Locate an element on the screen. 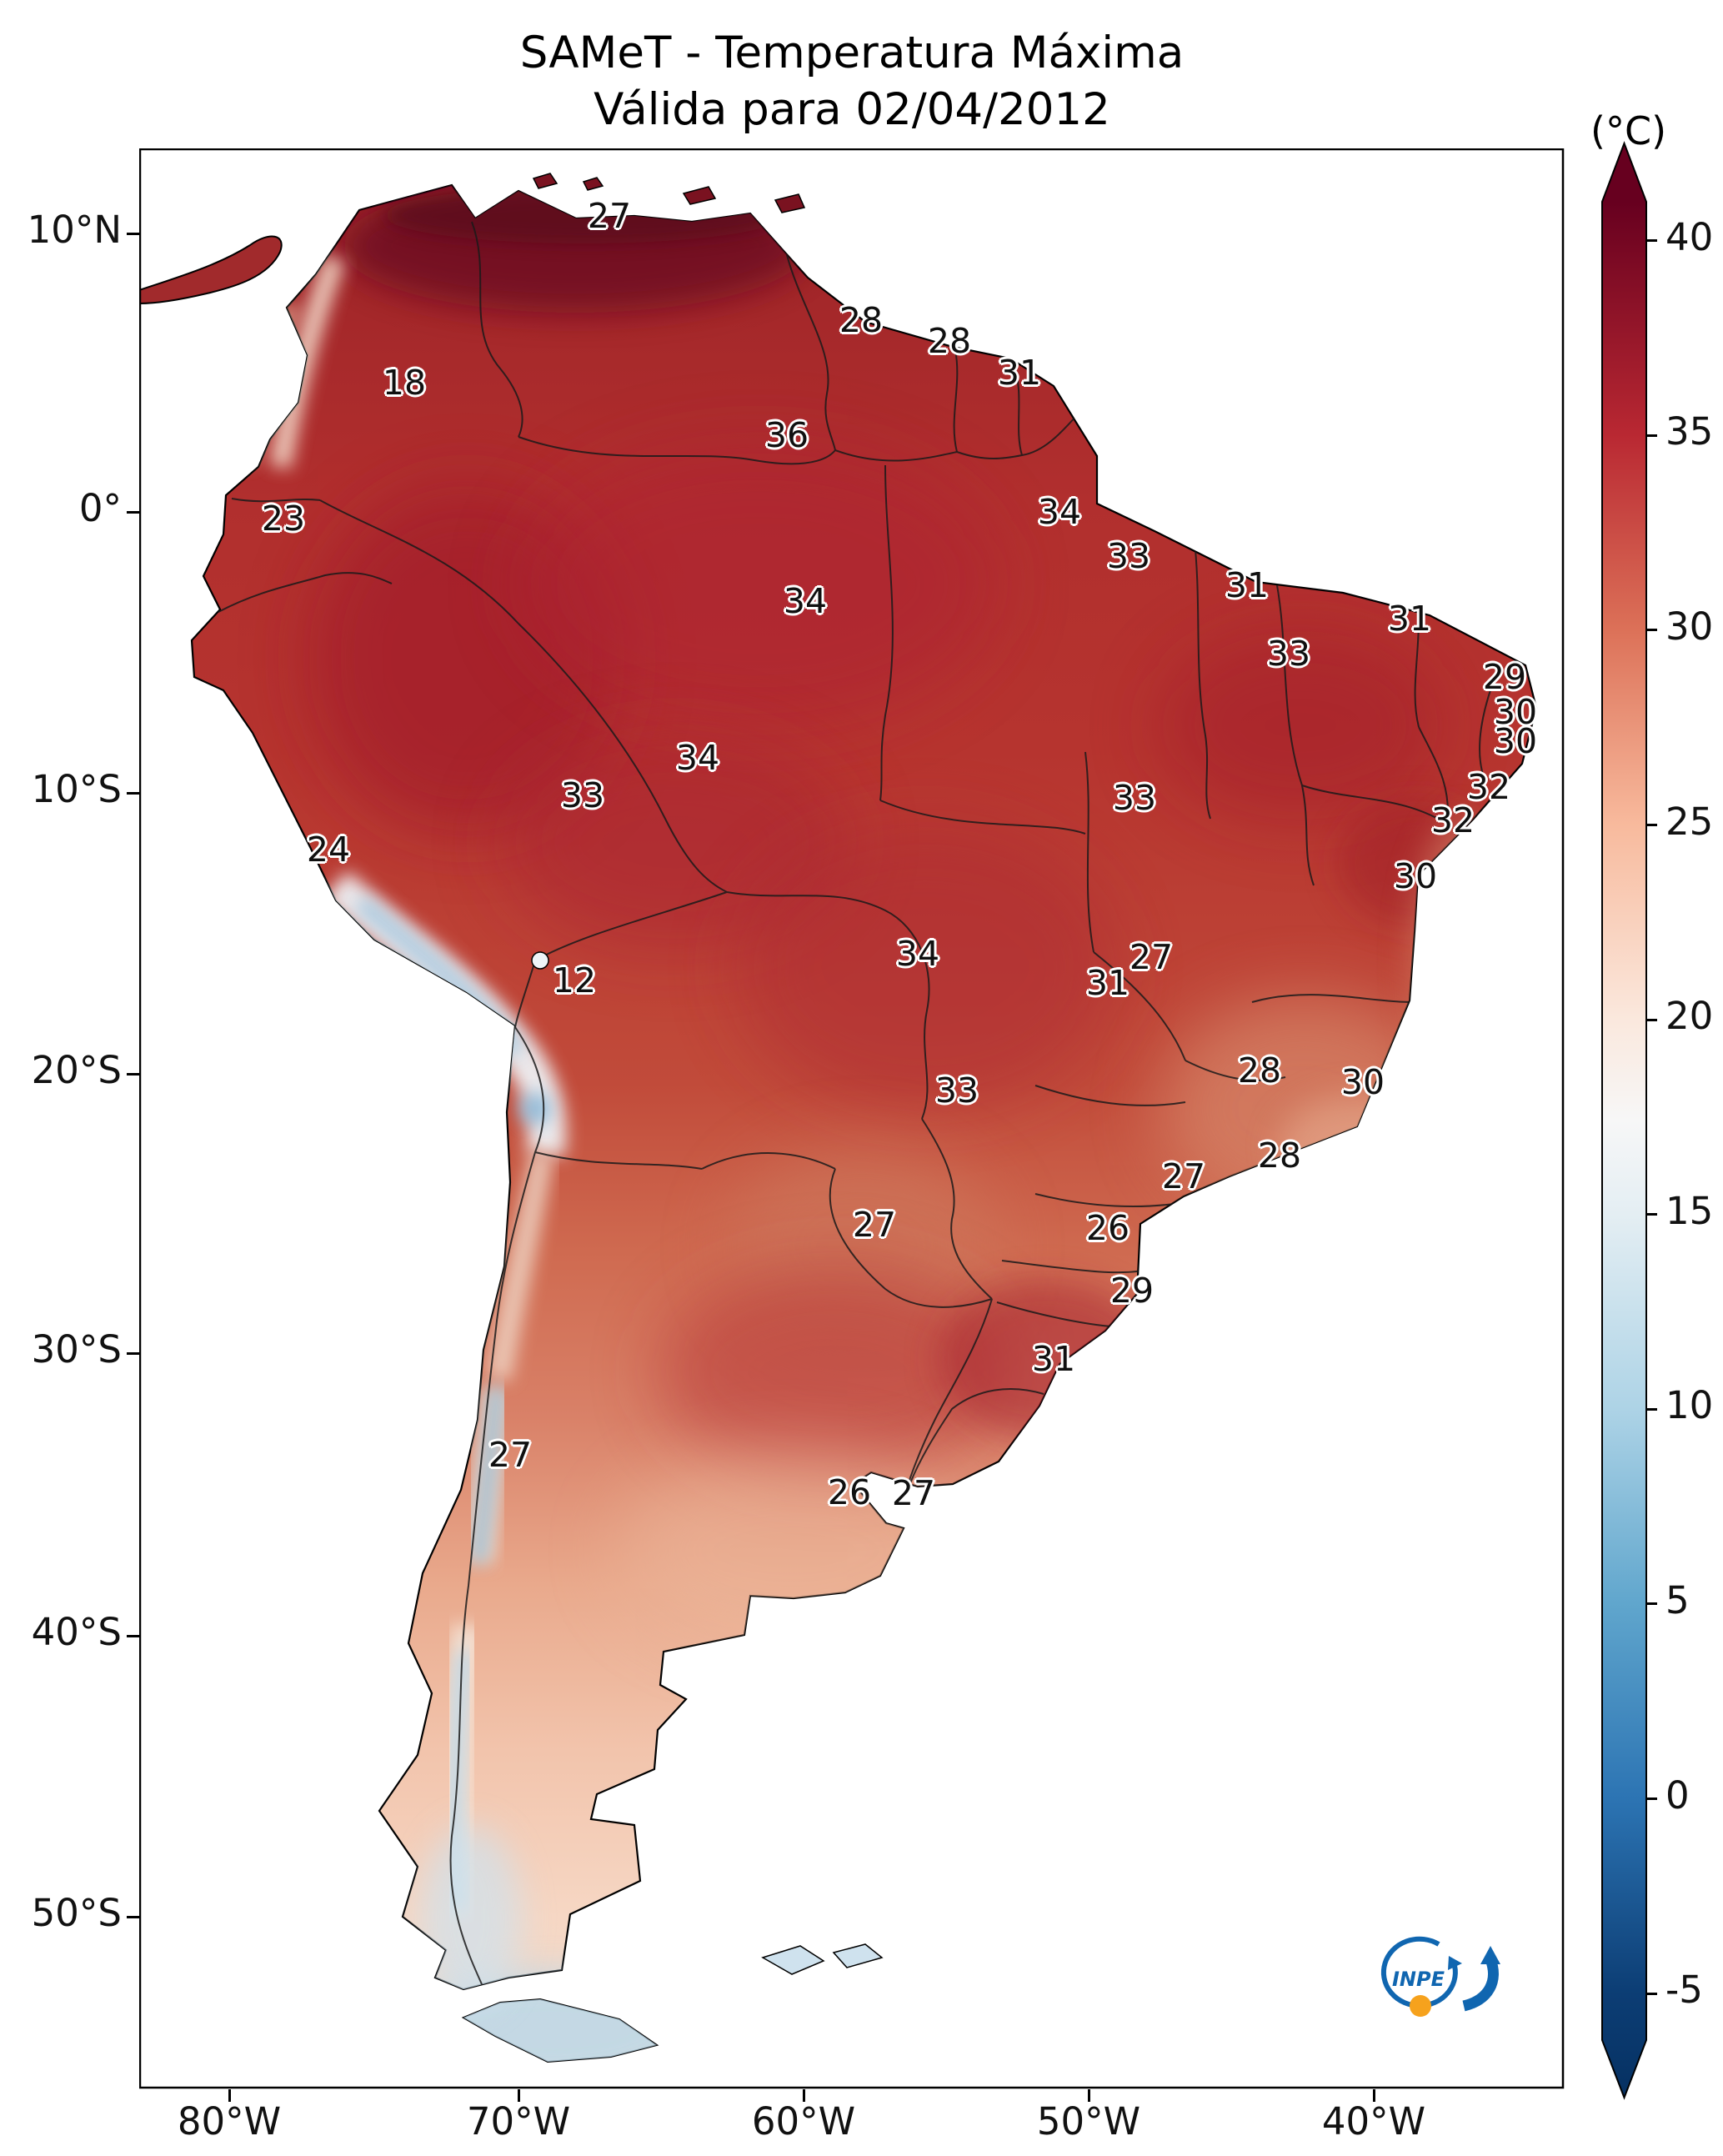 Image resolution: width=1723 pixels, height=2156 pixels. colorbar-unit-label: (°C) is located at coordinates (1628, 130).